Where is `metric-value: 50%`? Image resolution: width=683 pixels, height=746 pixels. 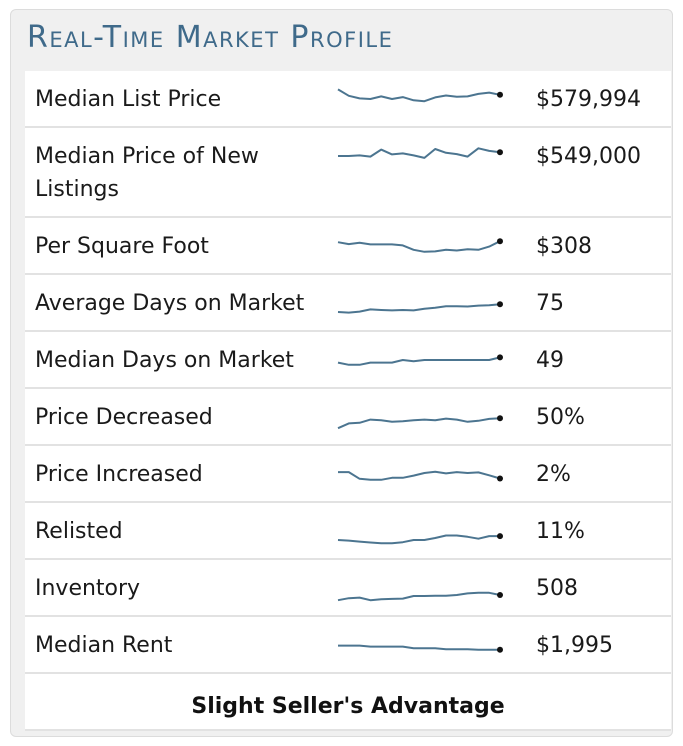
metric-value: 50% is located at coordinates (603, 417).